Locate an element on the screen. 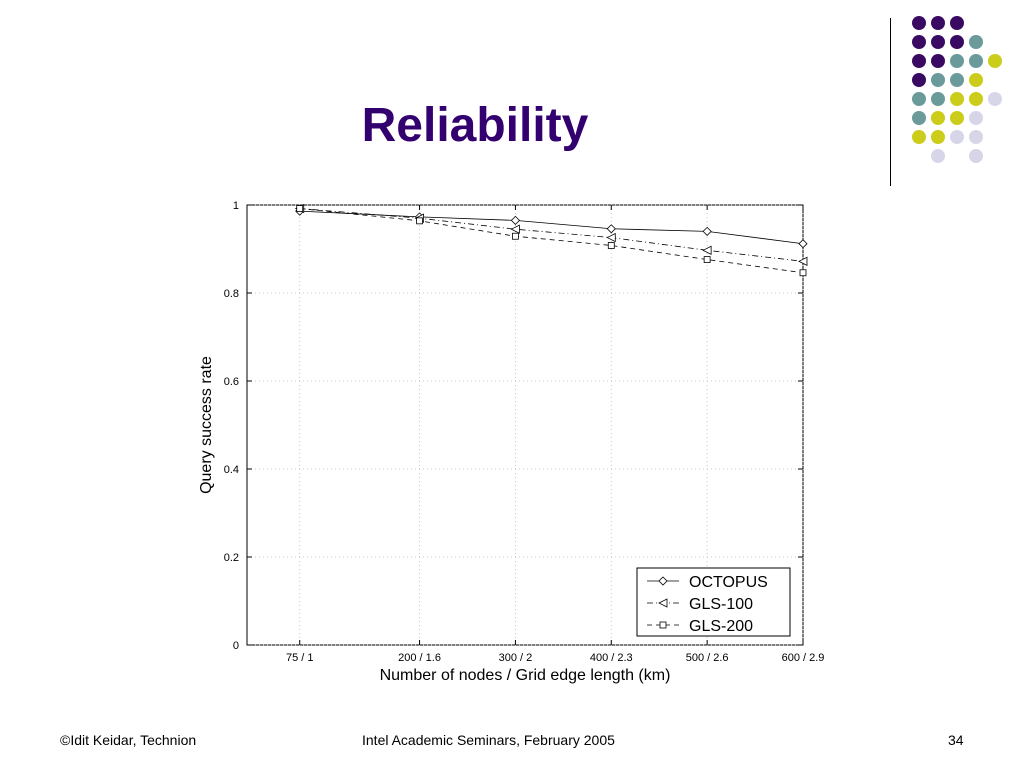  y-tick-label: 0.2 is located at coordinates (231, 558).